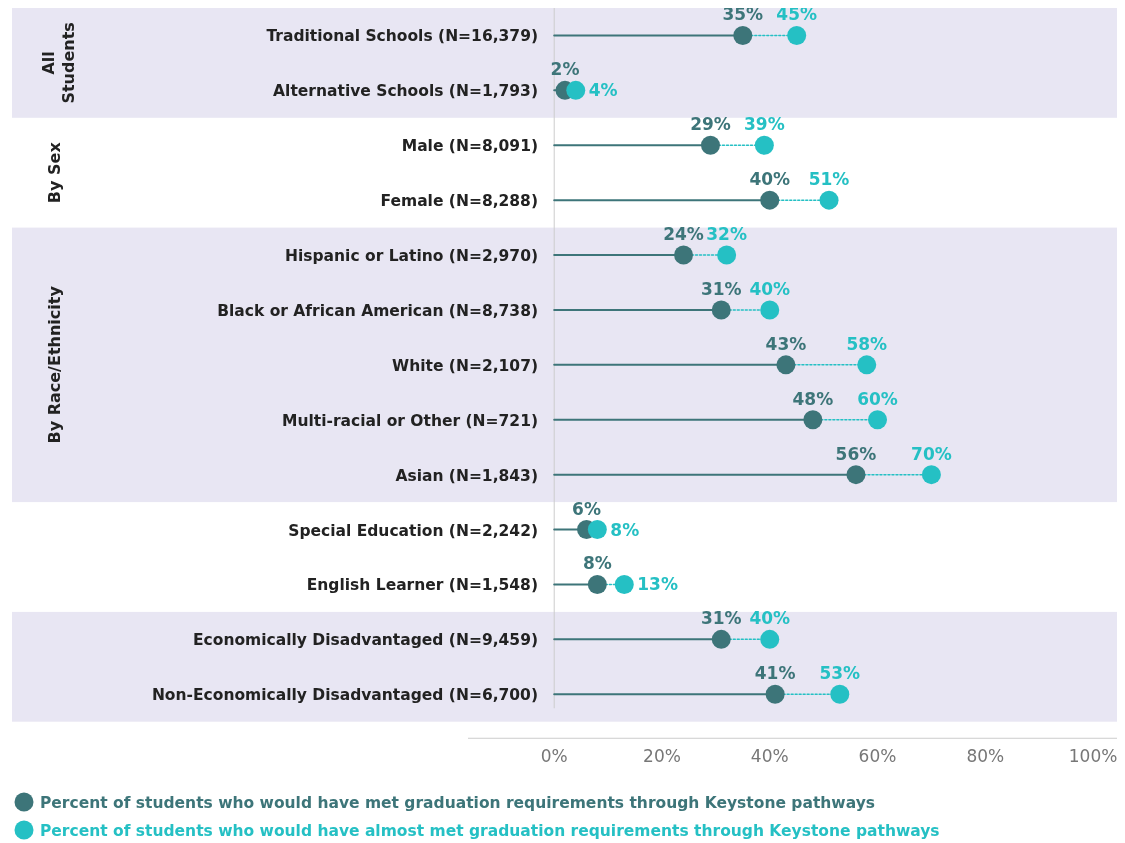  What do you see at coordinates (662, 756) in the screenshot?
I see `x-tick-label: 20%` at bounding box center [662, 756].